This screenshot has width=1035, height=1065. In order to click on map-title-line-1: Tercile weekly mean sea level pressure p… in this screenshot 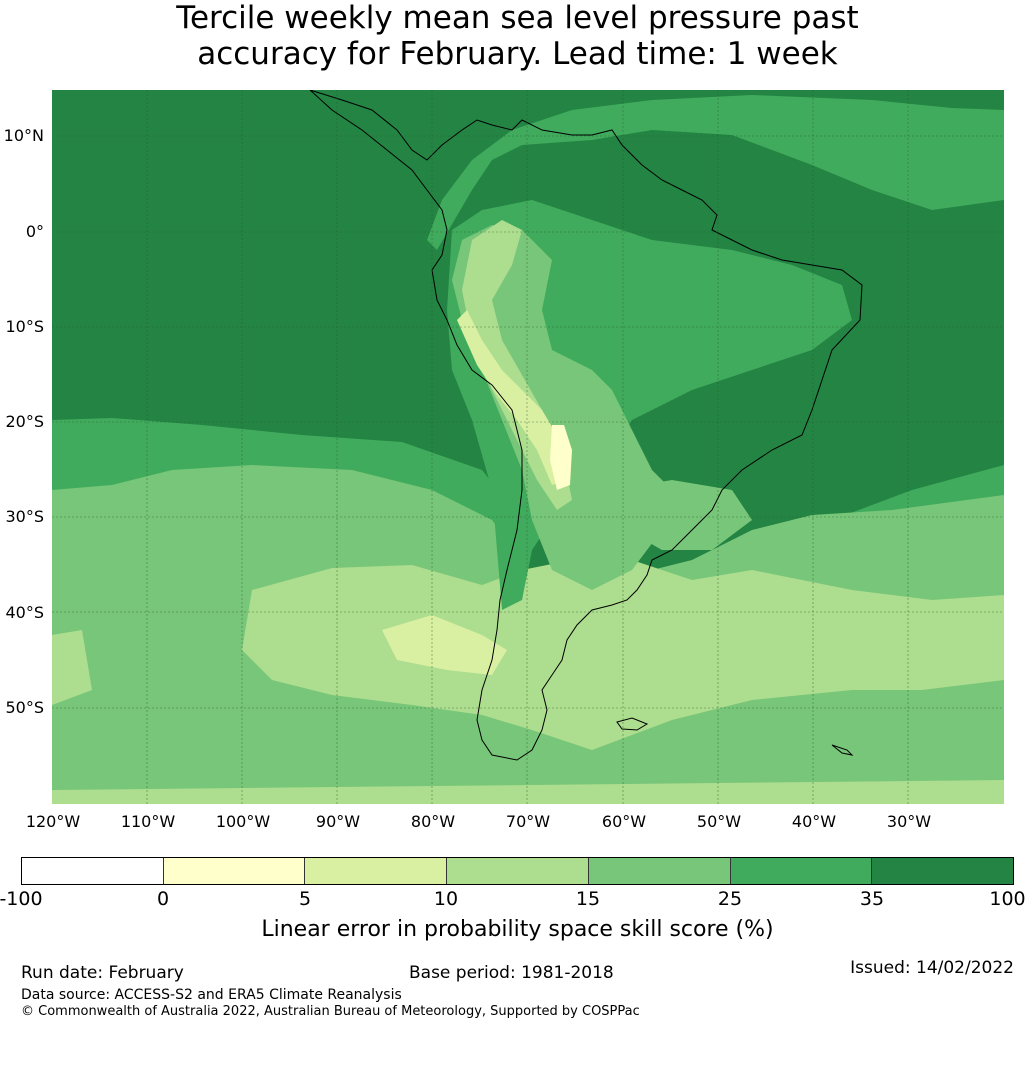, I will do `click(517, 18)`.